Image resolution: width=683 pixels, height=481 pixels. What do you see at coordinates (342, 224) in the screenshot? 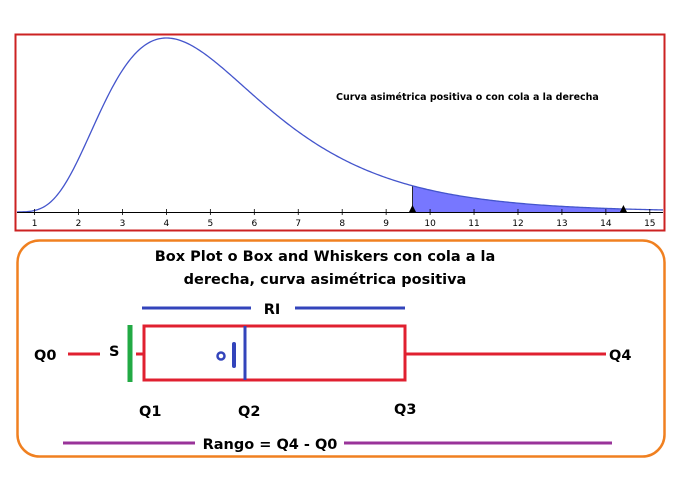
I see `x-tick-label: 8` at bounding box center [342, 224].